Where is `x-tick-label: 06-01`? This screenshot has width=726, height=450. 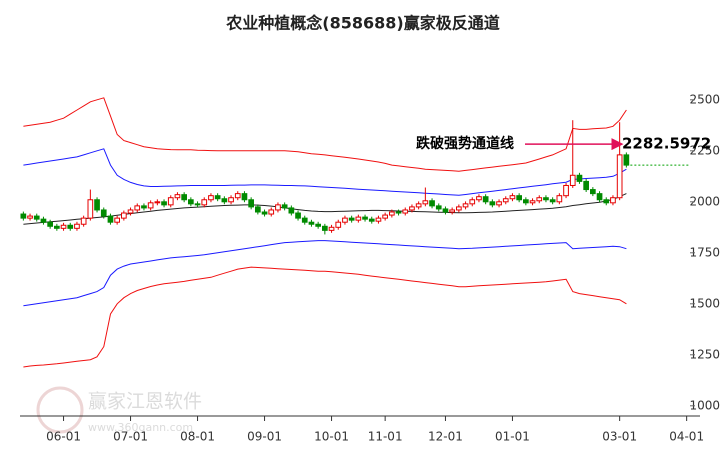
x-tick-label: 06-01 is located at coordinates (63, 437).